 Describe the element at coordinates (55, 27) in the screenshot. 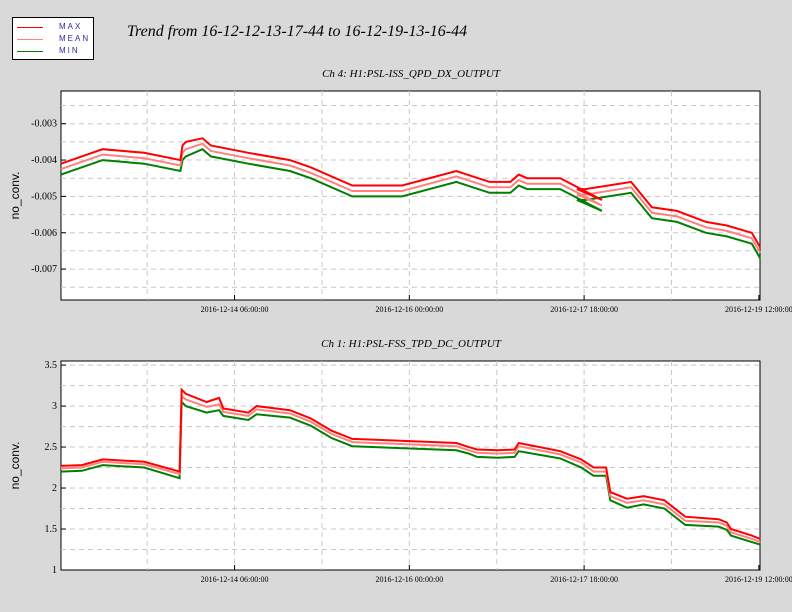

I see `legend-item-max: MAX` at that location.